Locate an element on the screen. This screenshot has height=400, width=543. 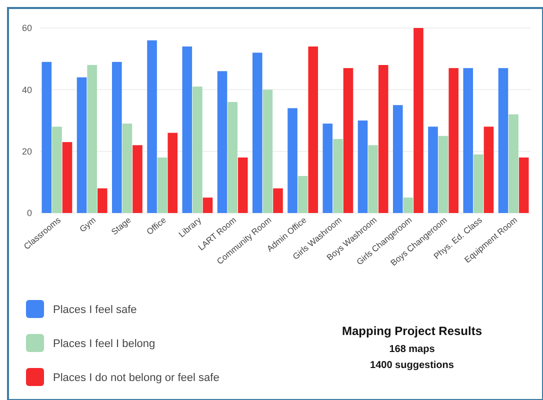
legend-label: Places I do not belong or feel safe is located at coordinates (136, 378).